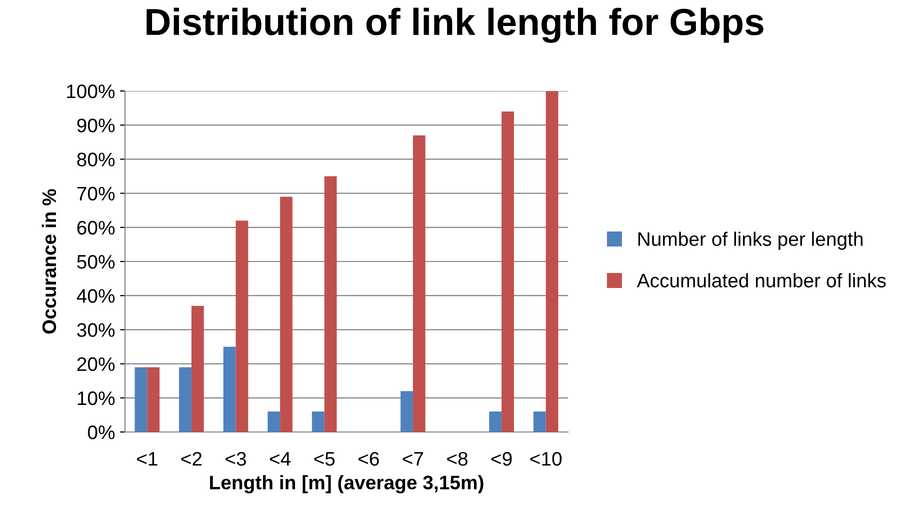  What do you see at coordinates (455, 25) in the screenshot?
I see `chart-title: Distribution of link length for Gbps` at bounding box center [455, 25].